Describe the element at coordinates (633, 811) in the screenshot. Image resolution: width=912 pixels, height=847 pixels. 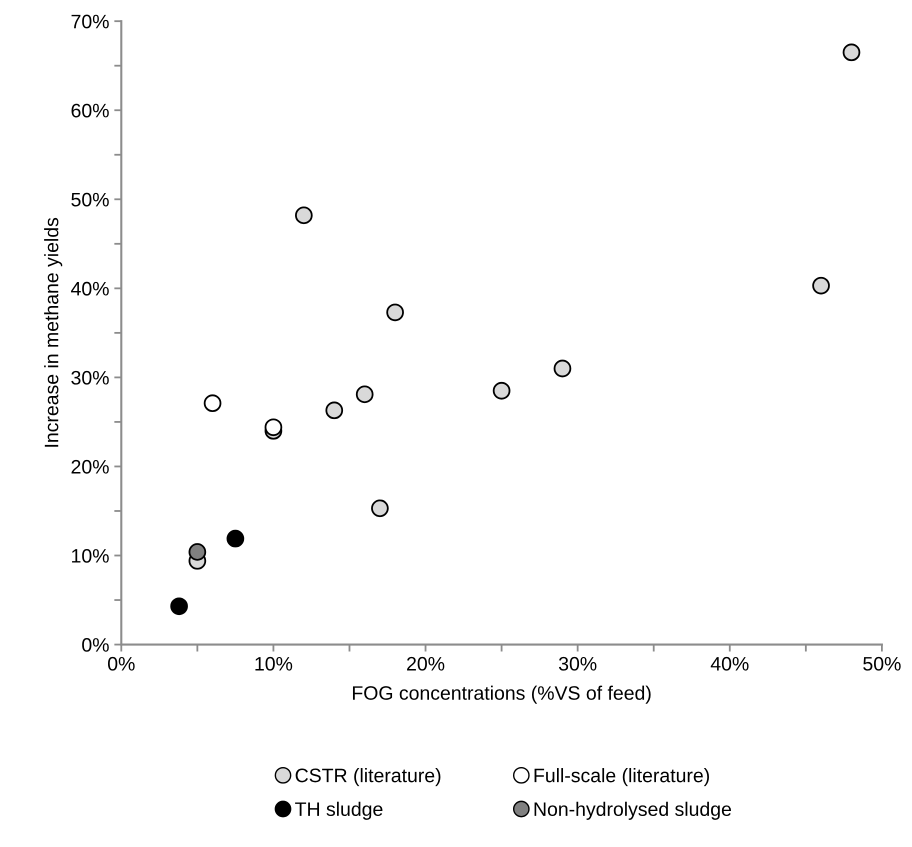
I see `legend-label: Non-hydrolysed sludge` at that location.